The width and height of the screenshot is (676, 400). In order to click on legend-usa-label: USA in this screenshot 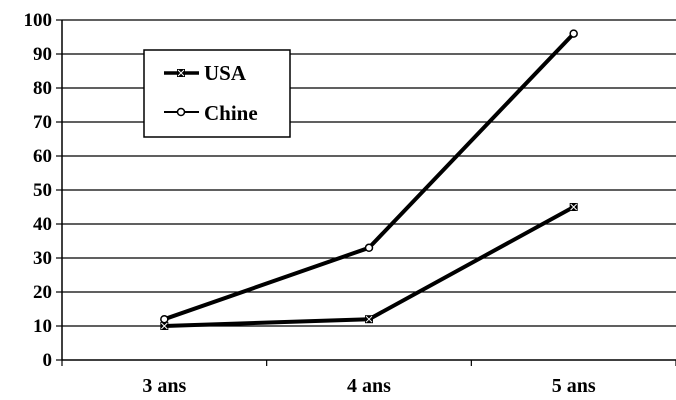, I will do `click(225, 73)`.